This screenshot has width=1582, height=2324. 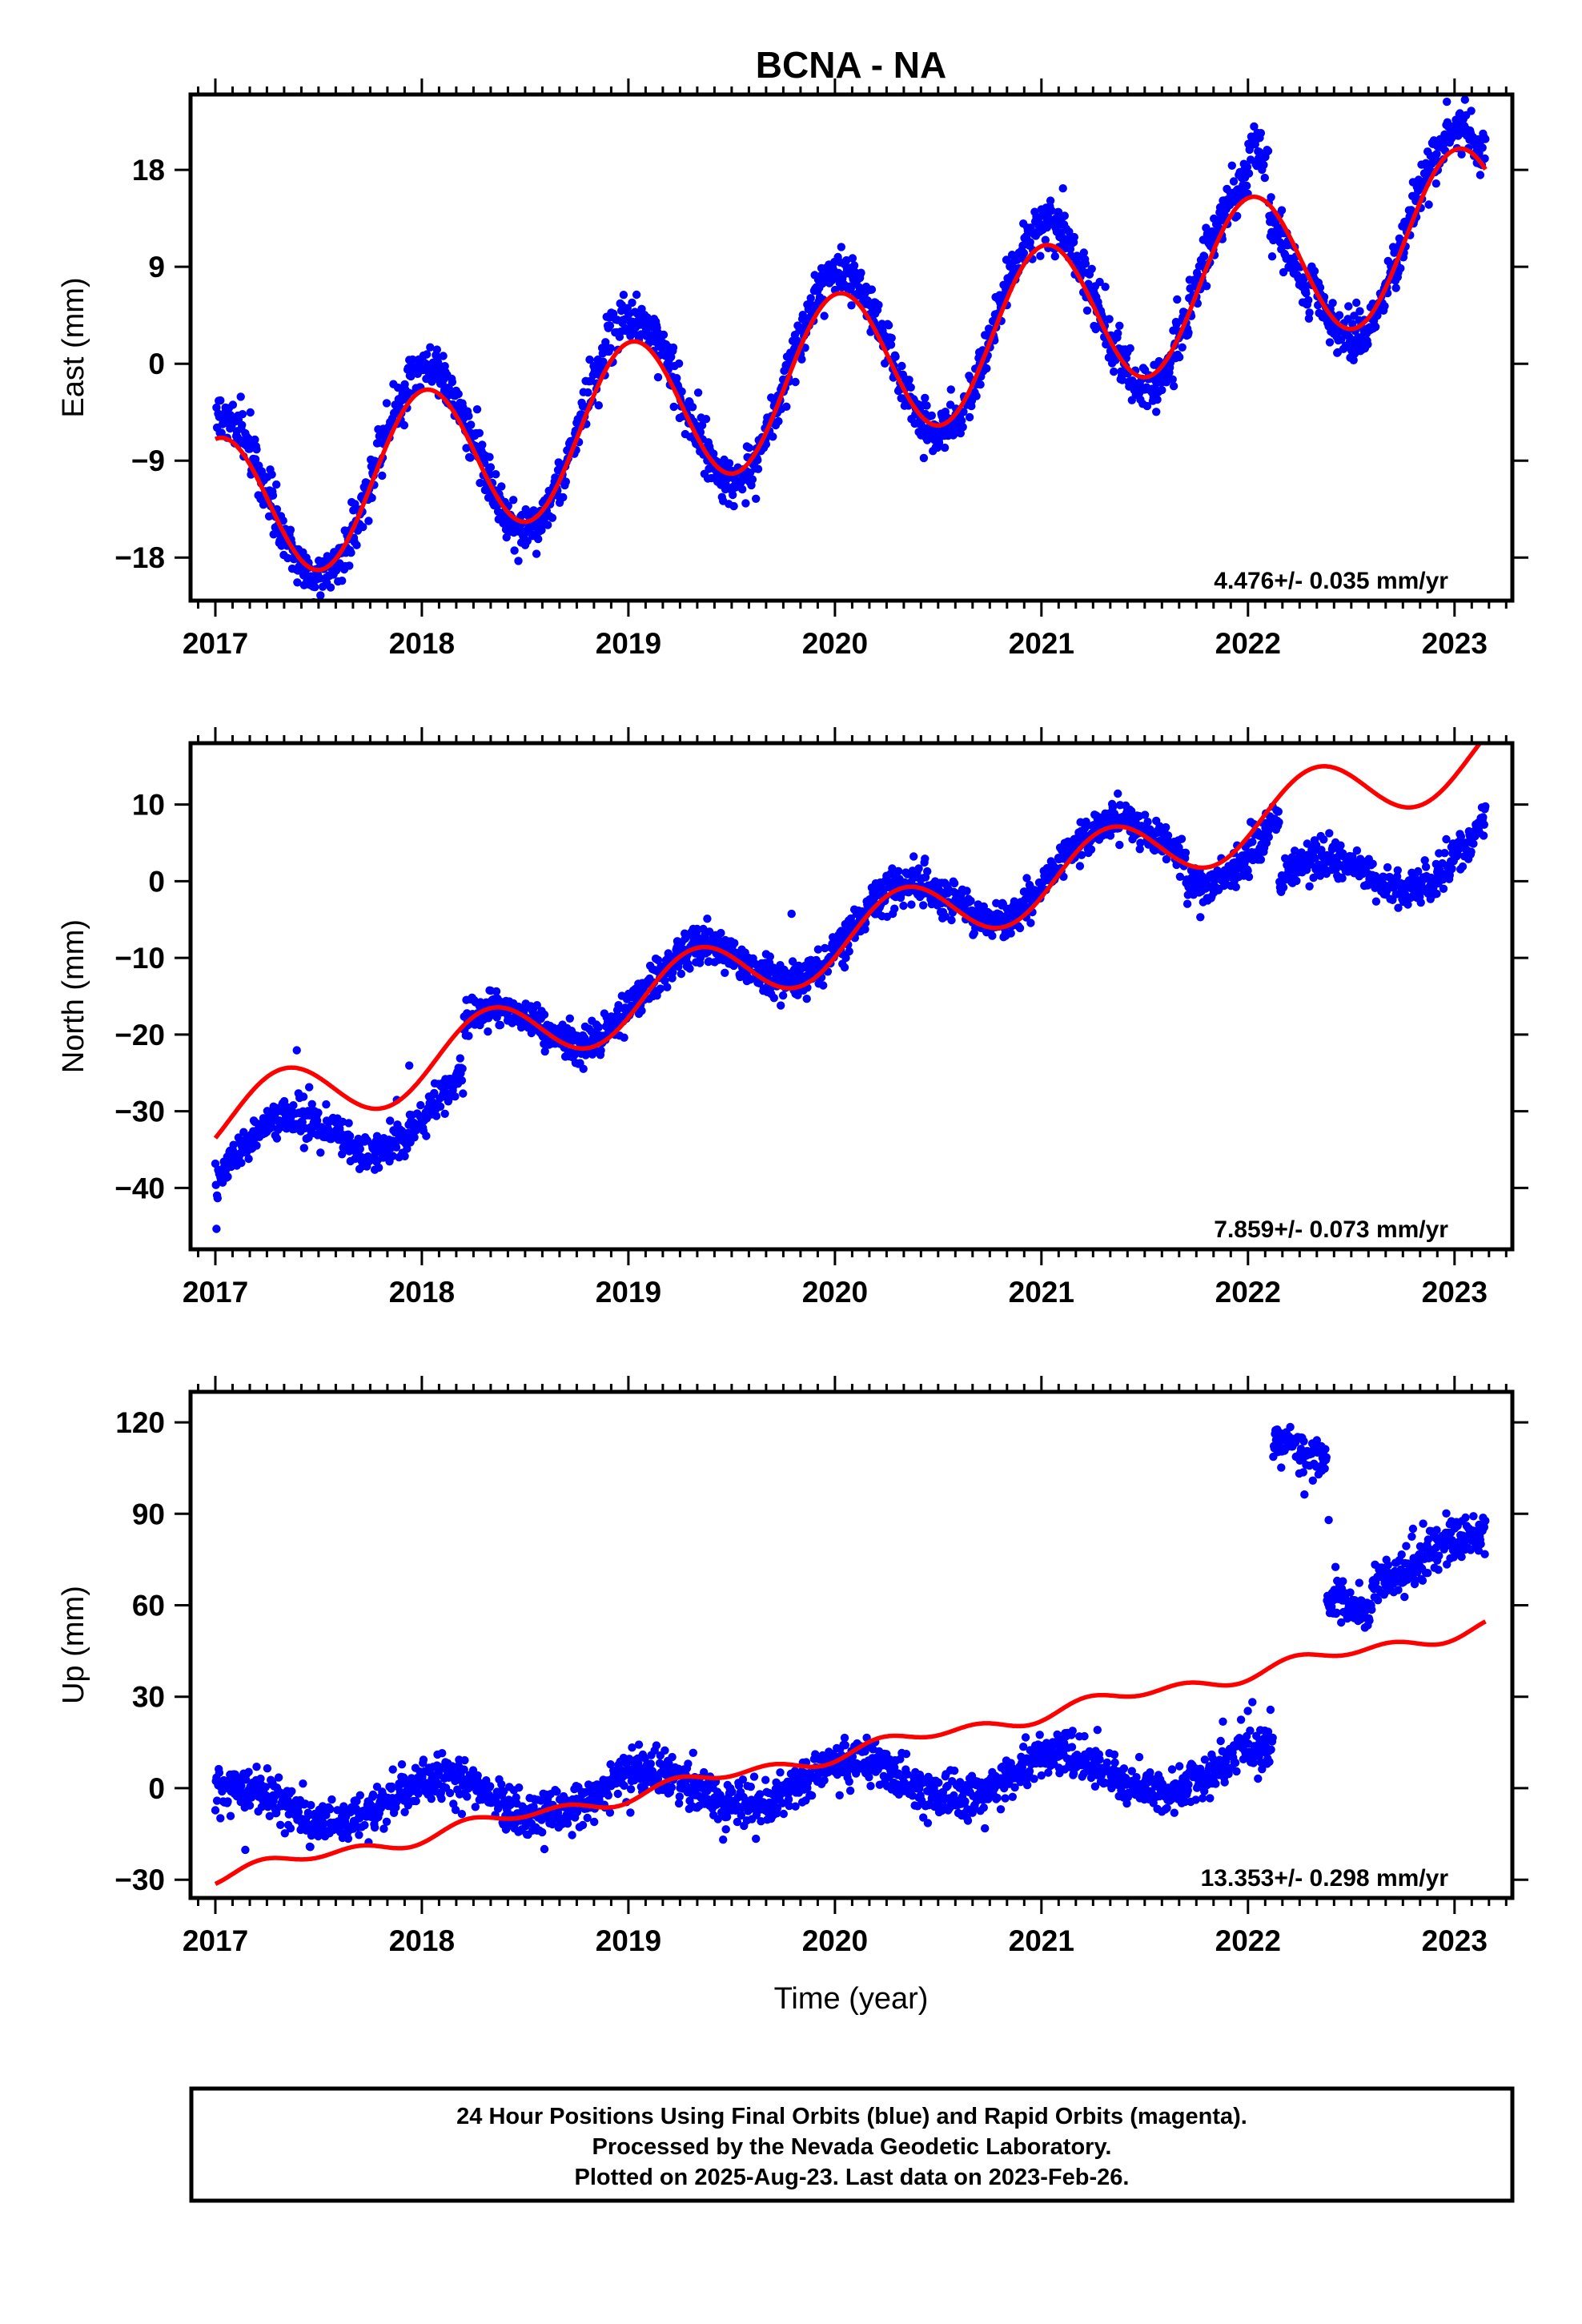 I want to click on y-tick-label: −20, so click(x=139, y=1035).